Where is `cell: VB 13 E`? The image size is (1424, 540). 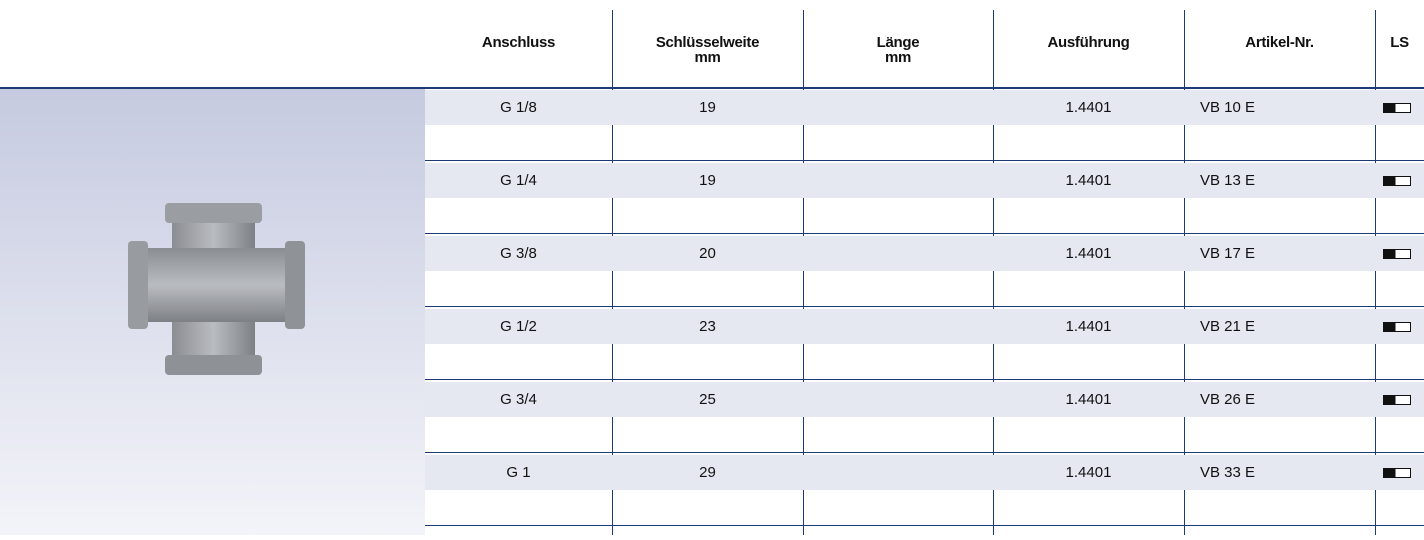 cell: VB 13 E is located at coordinates (1228, 180).